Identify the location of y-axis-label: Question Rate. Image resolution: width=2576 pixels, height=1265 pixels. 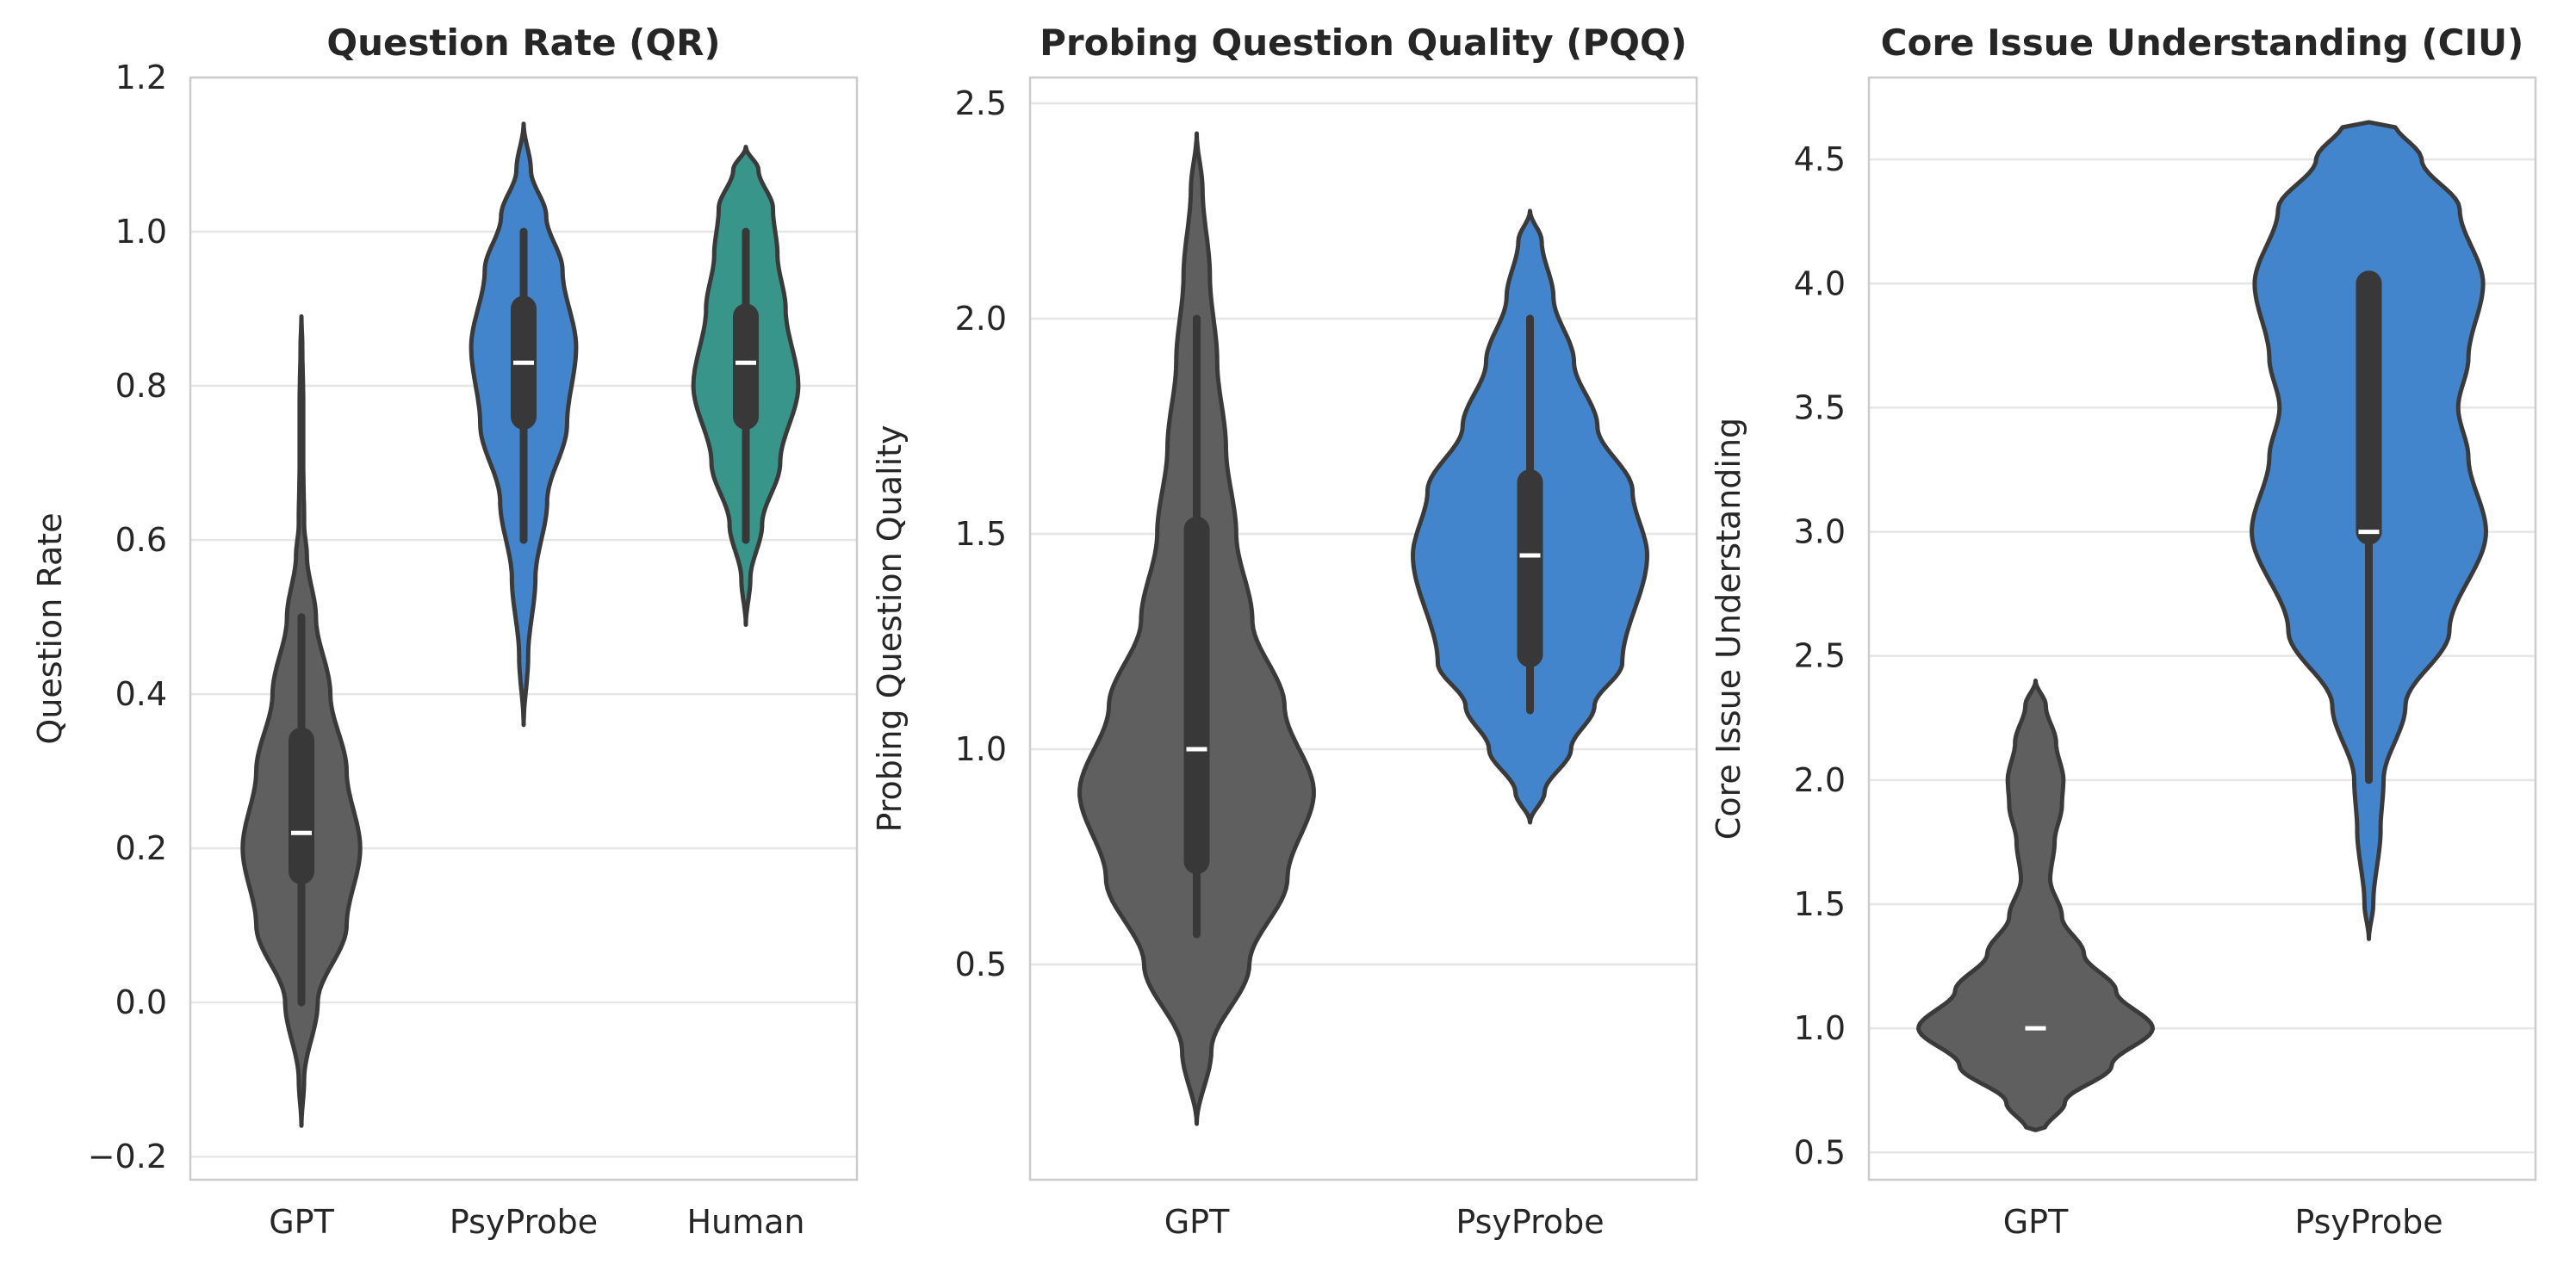
(50, 628).